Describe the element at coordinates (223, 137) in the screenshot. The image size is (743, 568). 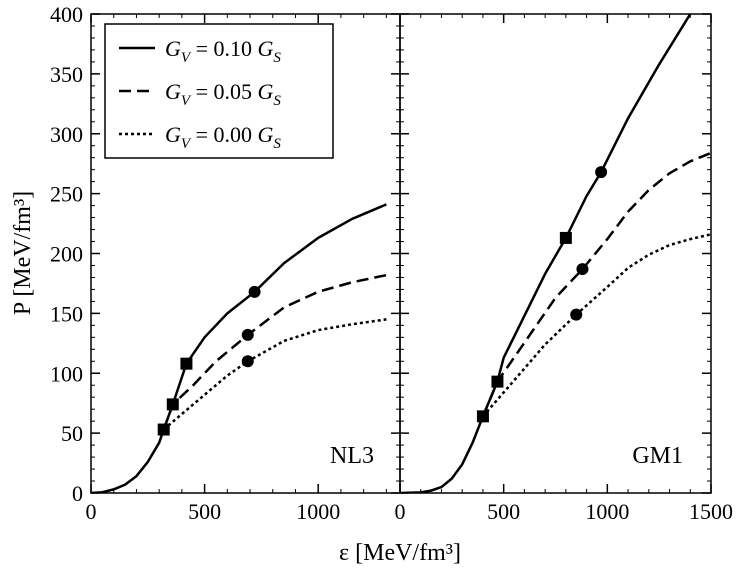
I see `legend-label-dotted: GV = 0.00 GS` at that location.